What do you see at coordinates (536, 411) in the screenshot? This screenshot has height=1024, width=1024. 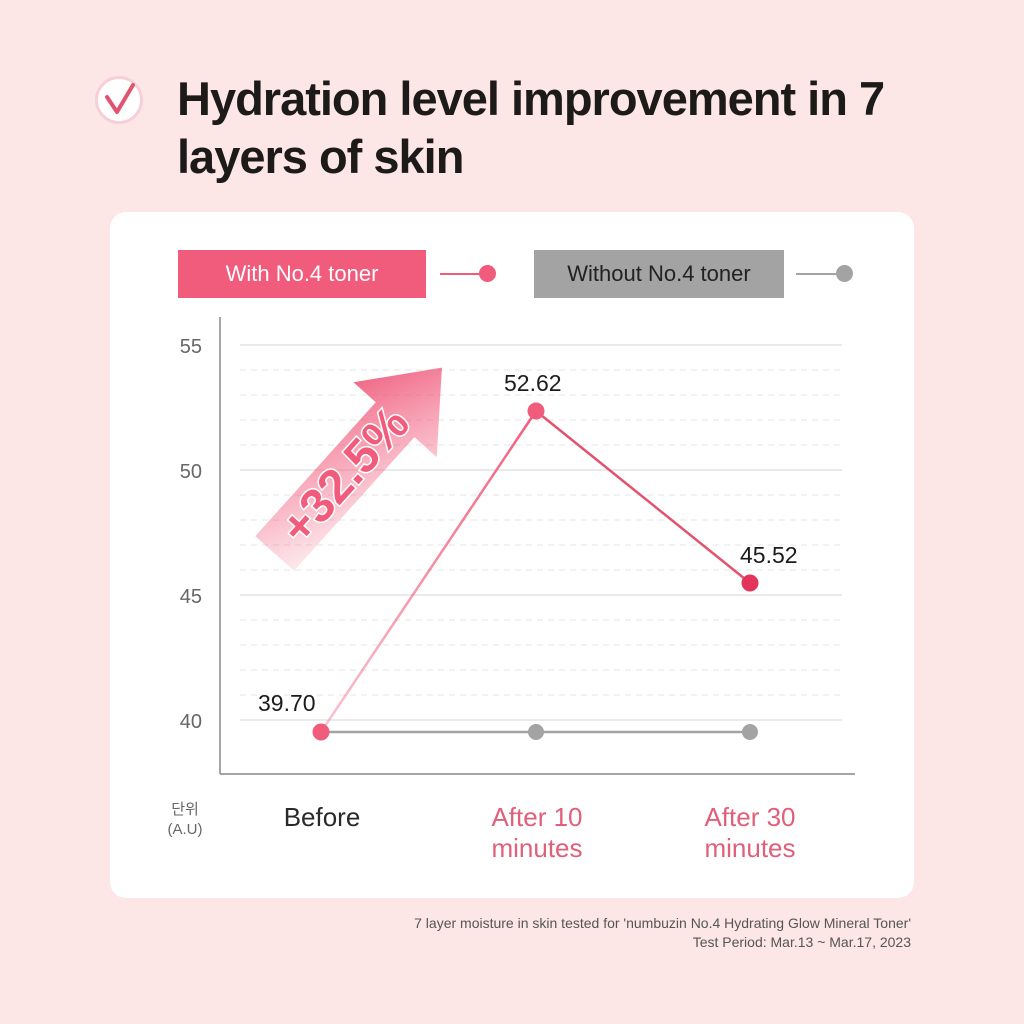 I see `point-with-10min` at bounding box center [536, 411].